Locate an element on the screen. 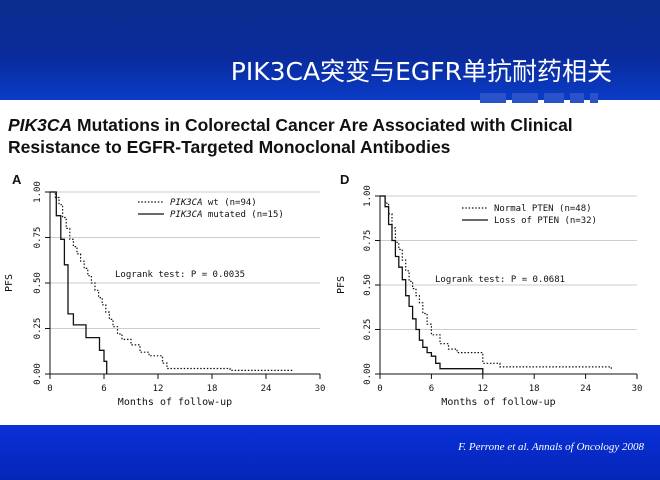 The image size is (660, 480). legend-label: PIK3CA wt (n=94) is located at coordinates (213, 203).